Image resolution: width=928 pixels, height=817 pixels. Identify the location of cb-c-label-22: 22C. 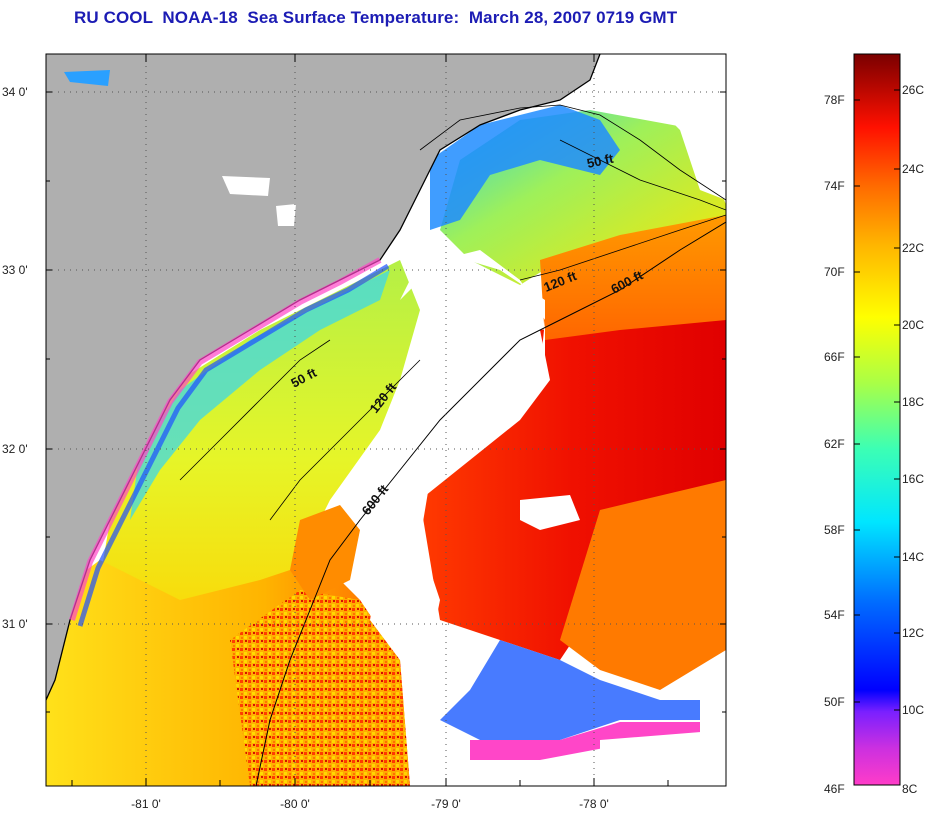
(913, 248).